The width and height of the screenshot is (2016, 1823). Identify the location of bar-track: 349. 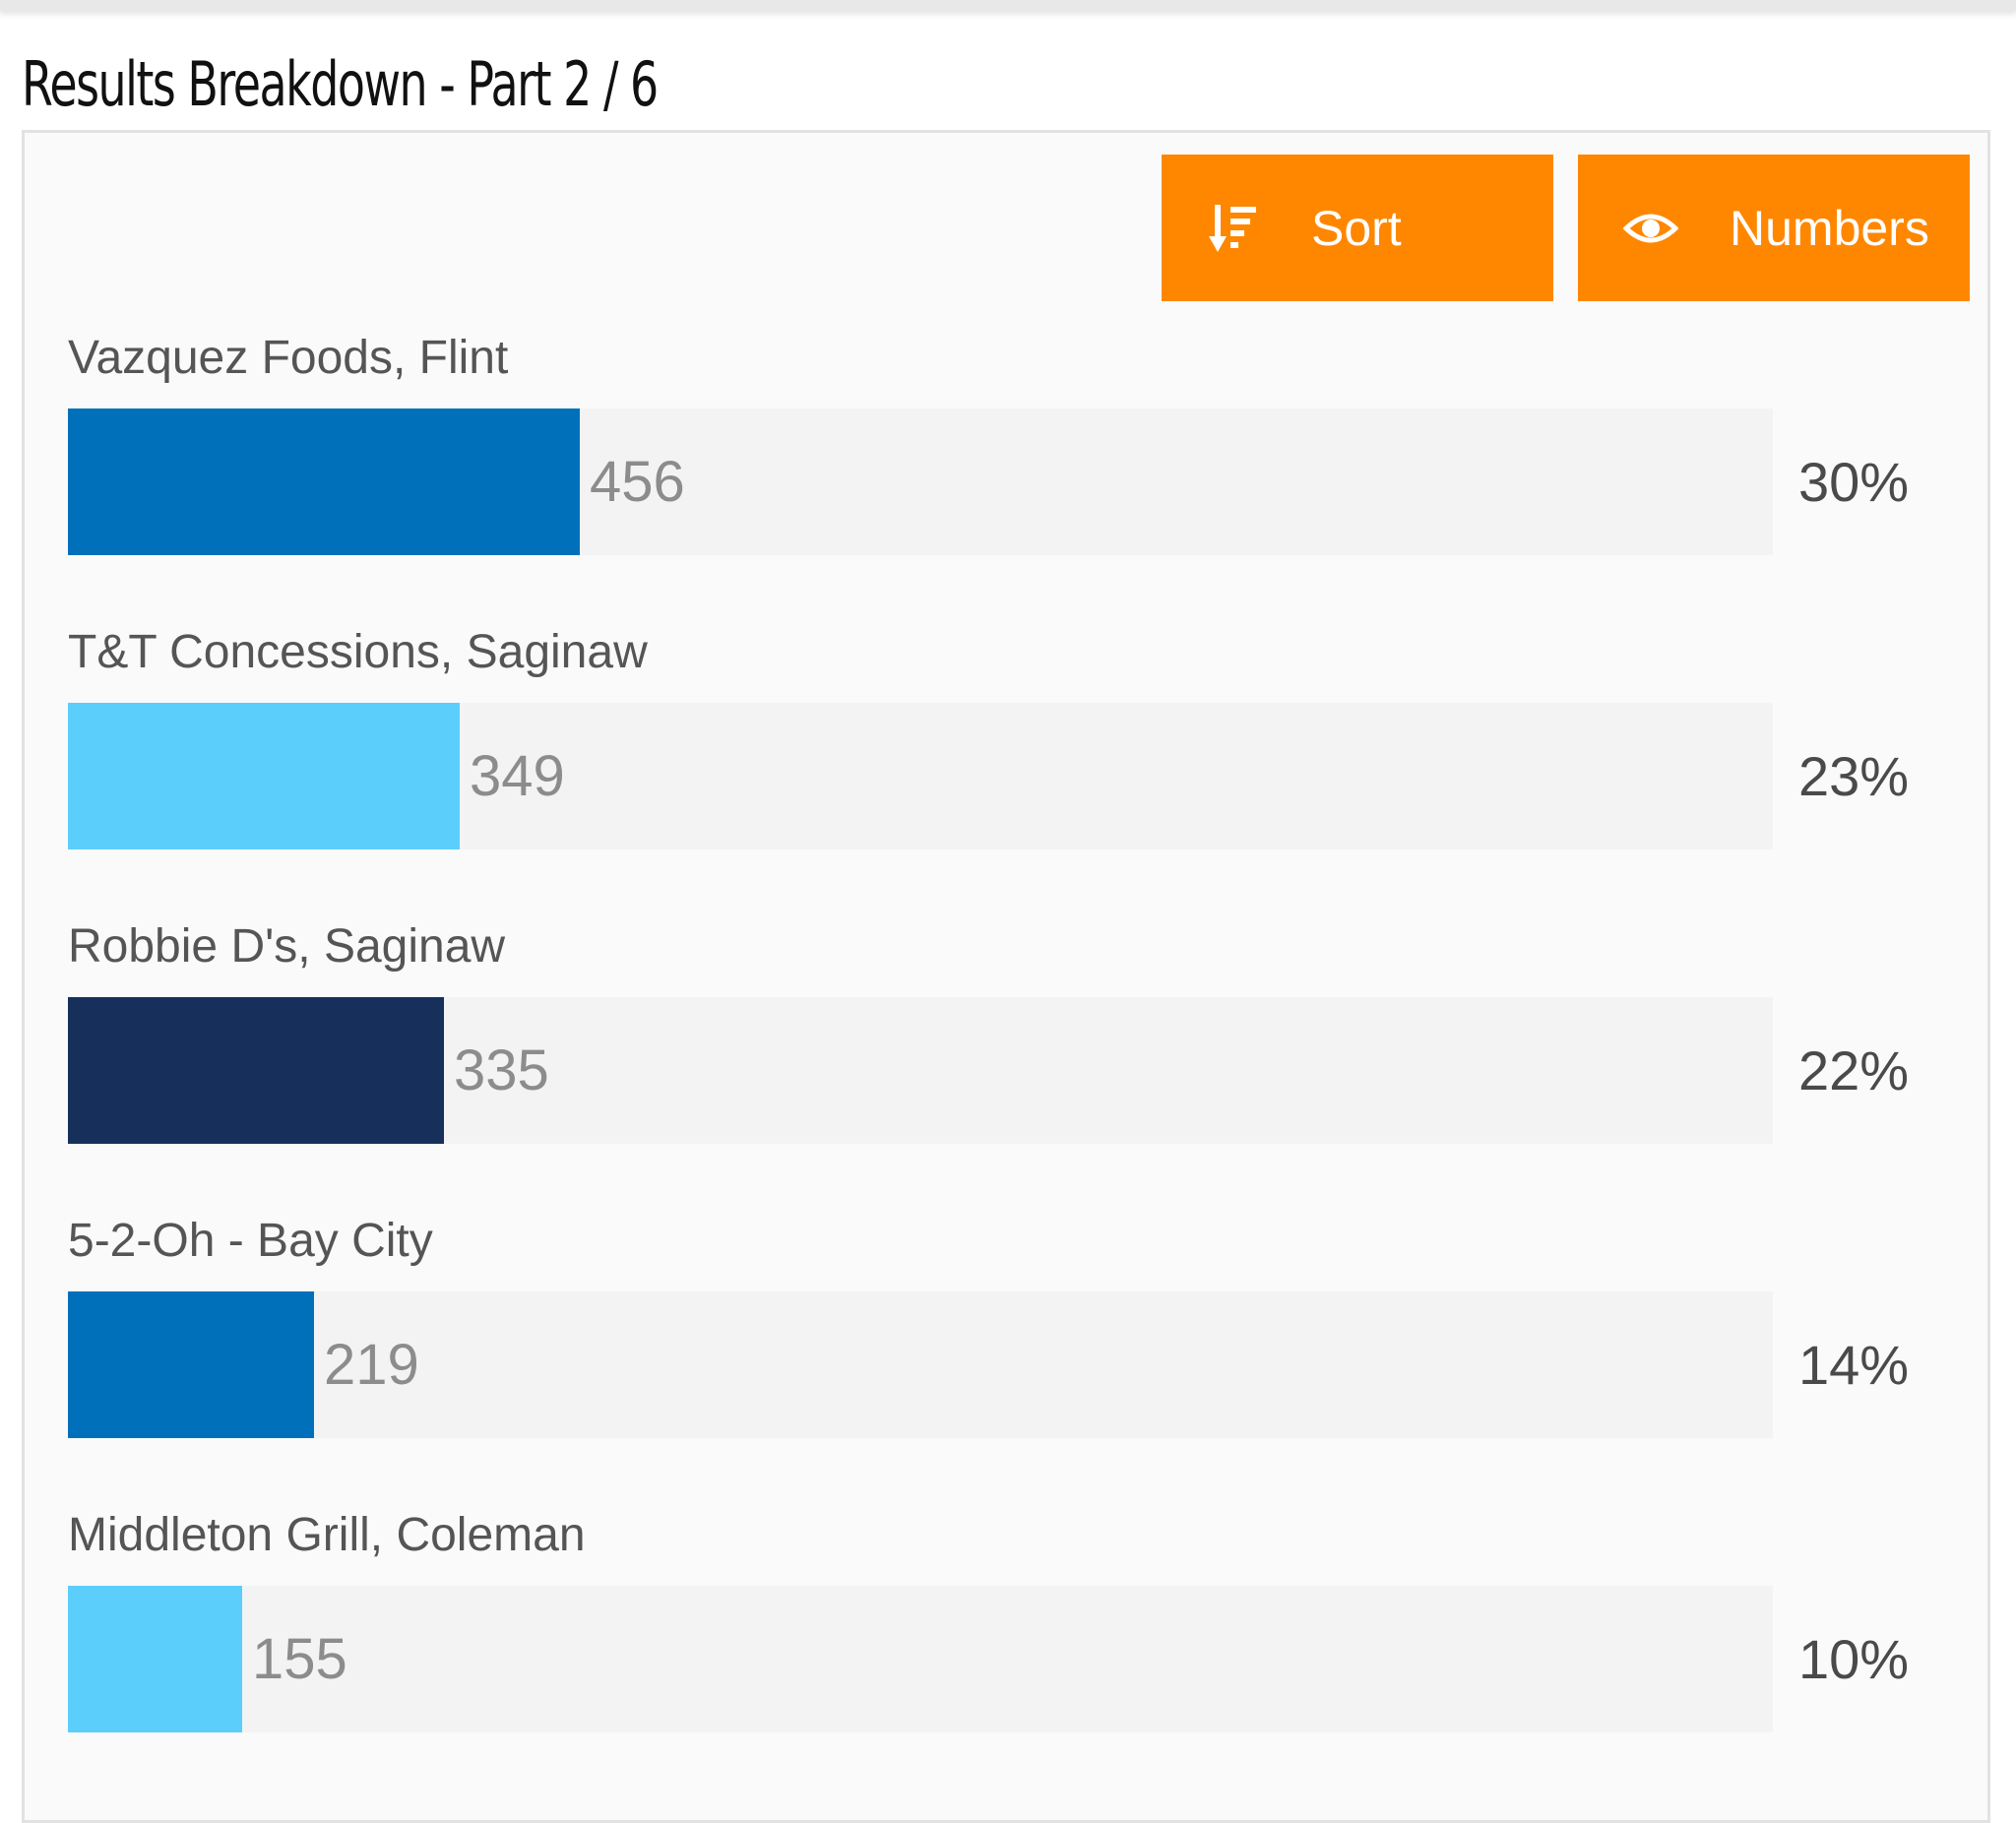
(920, 776).